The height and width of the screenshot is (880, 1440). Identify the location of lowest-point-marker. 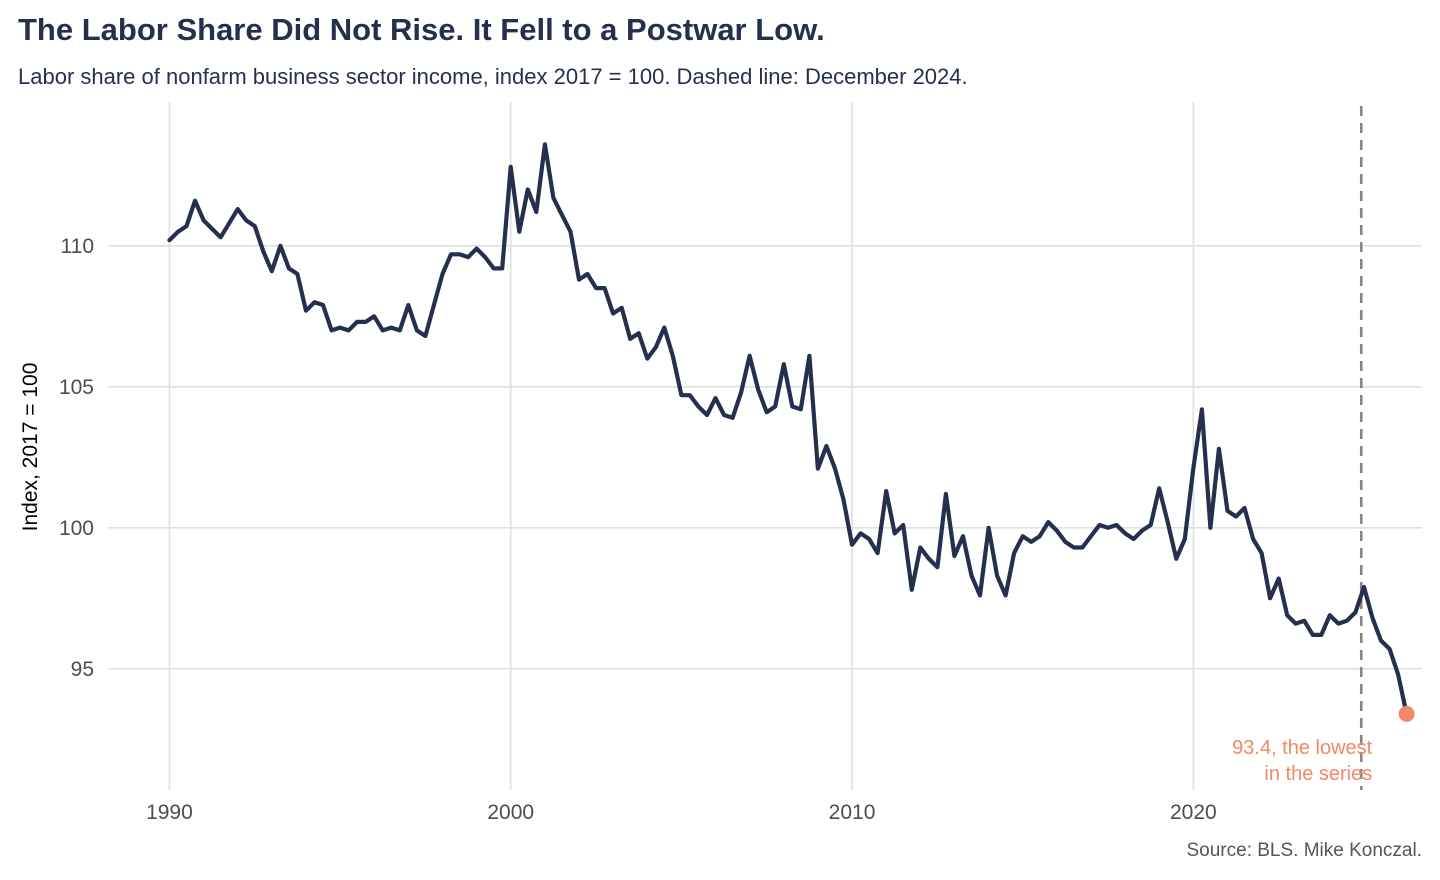
(1406, 713).